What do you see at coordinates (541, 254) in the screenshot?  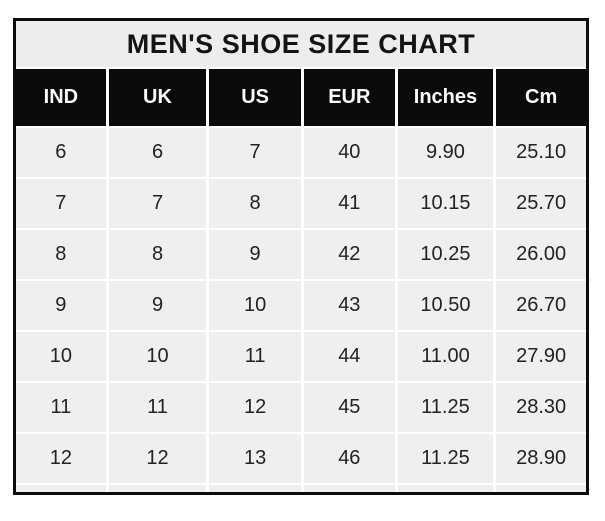 I see `table-cell: 26.00` at bounding box center [541, 254].